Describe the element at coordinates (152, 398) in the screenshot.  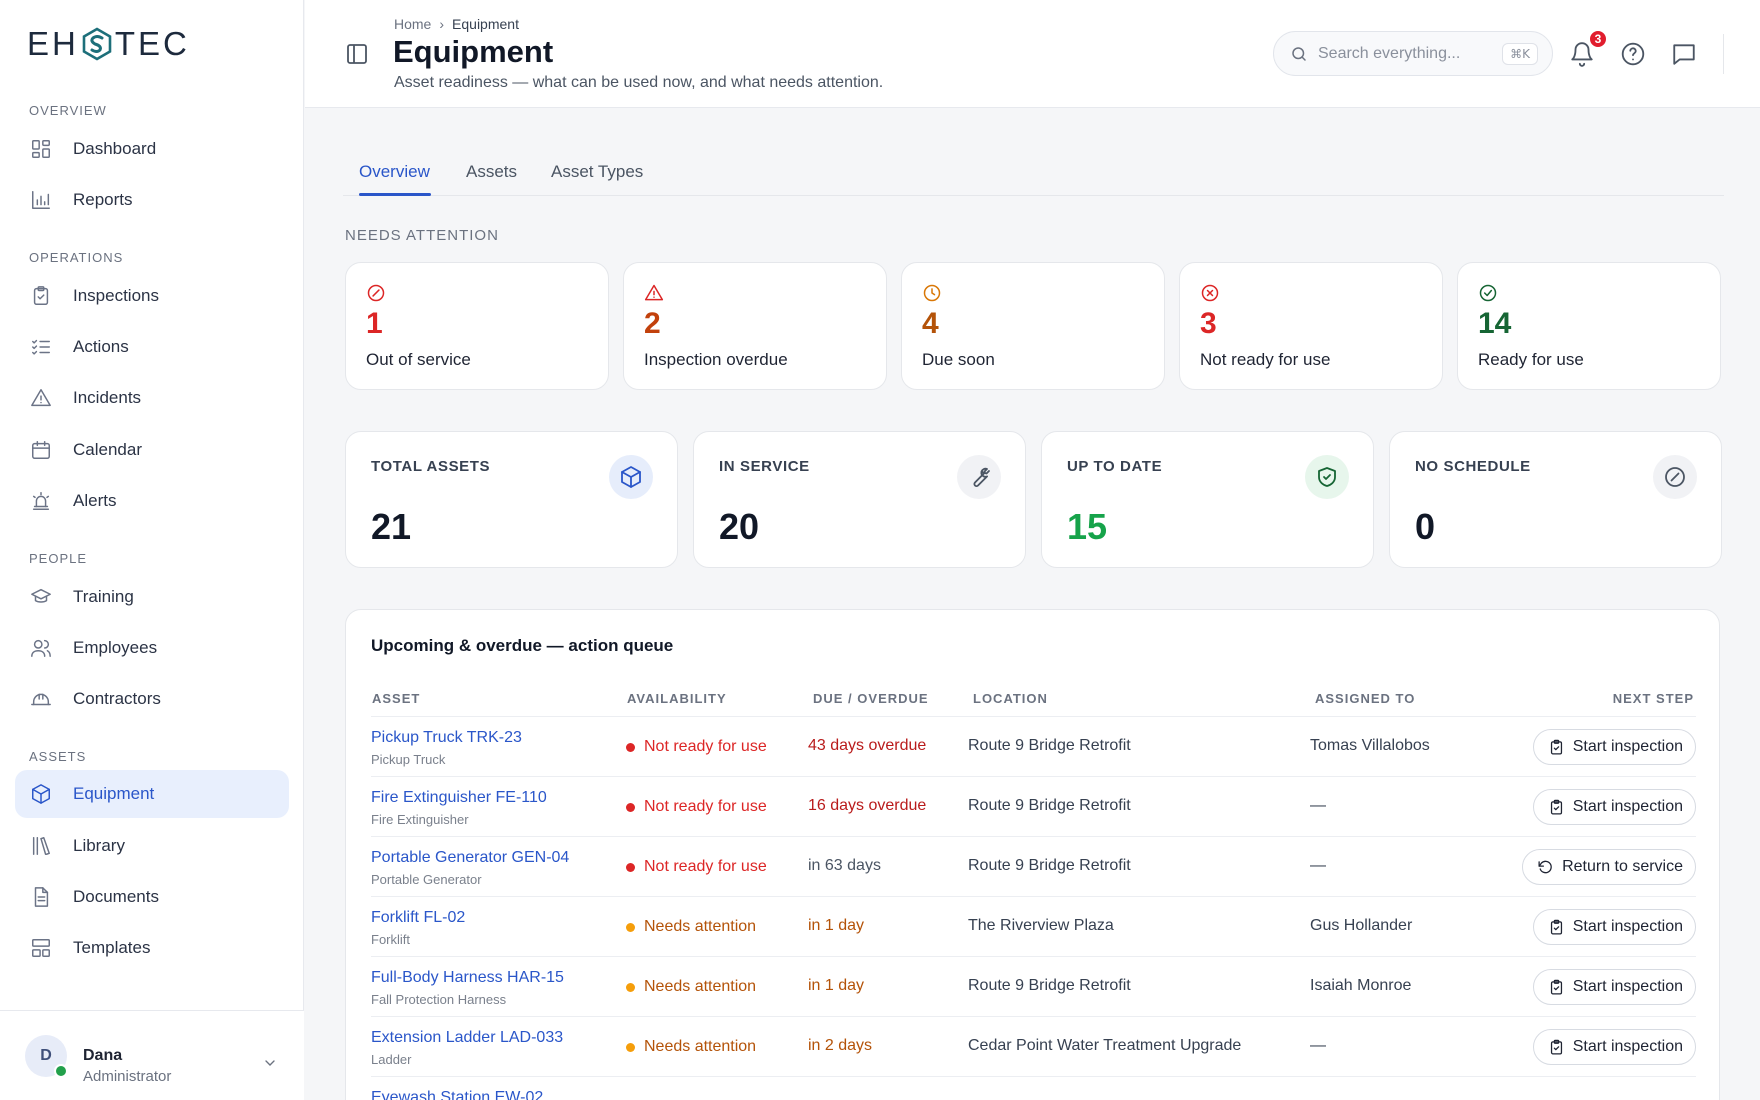
I see `sidebar-item-incidents: Incidents` at that location.